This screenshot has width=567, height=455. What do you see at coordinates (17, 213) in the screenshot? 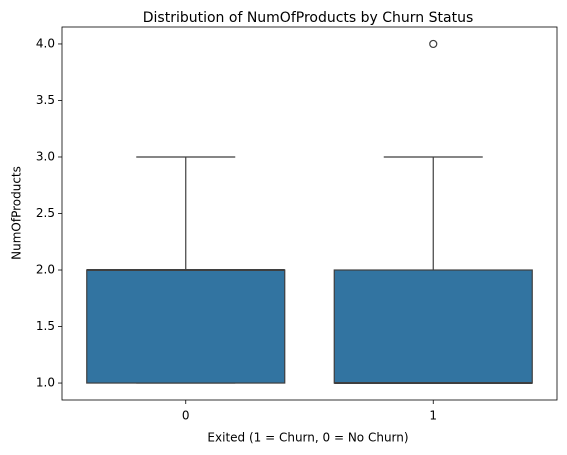
I see `y-axis-label: NumOfProducts` at bounding box center [17, 213].